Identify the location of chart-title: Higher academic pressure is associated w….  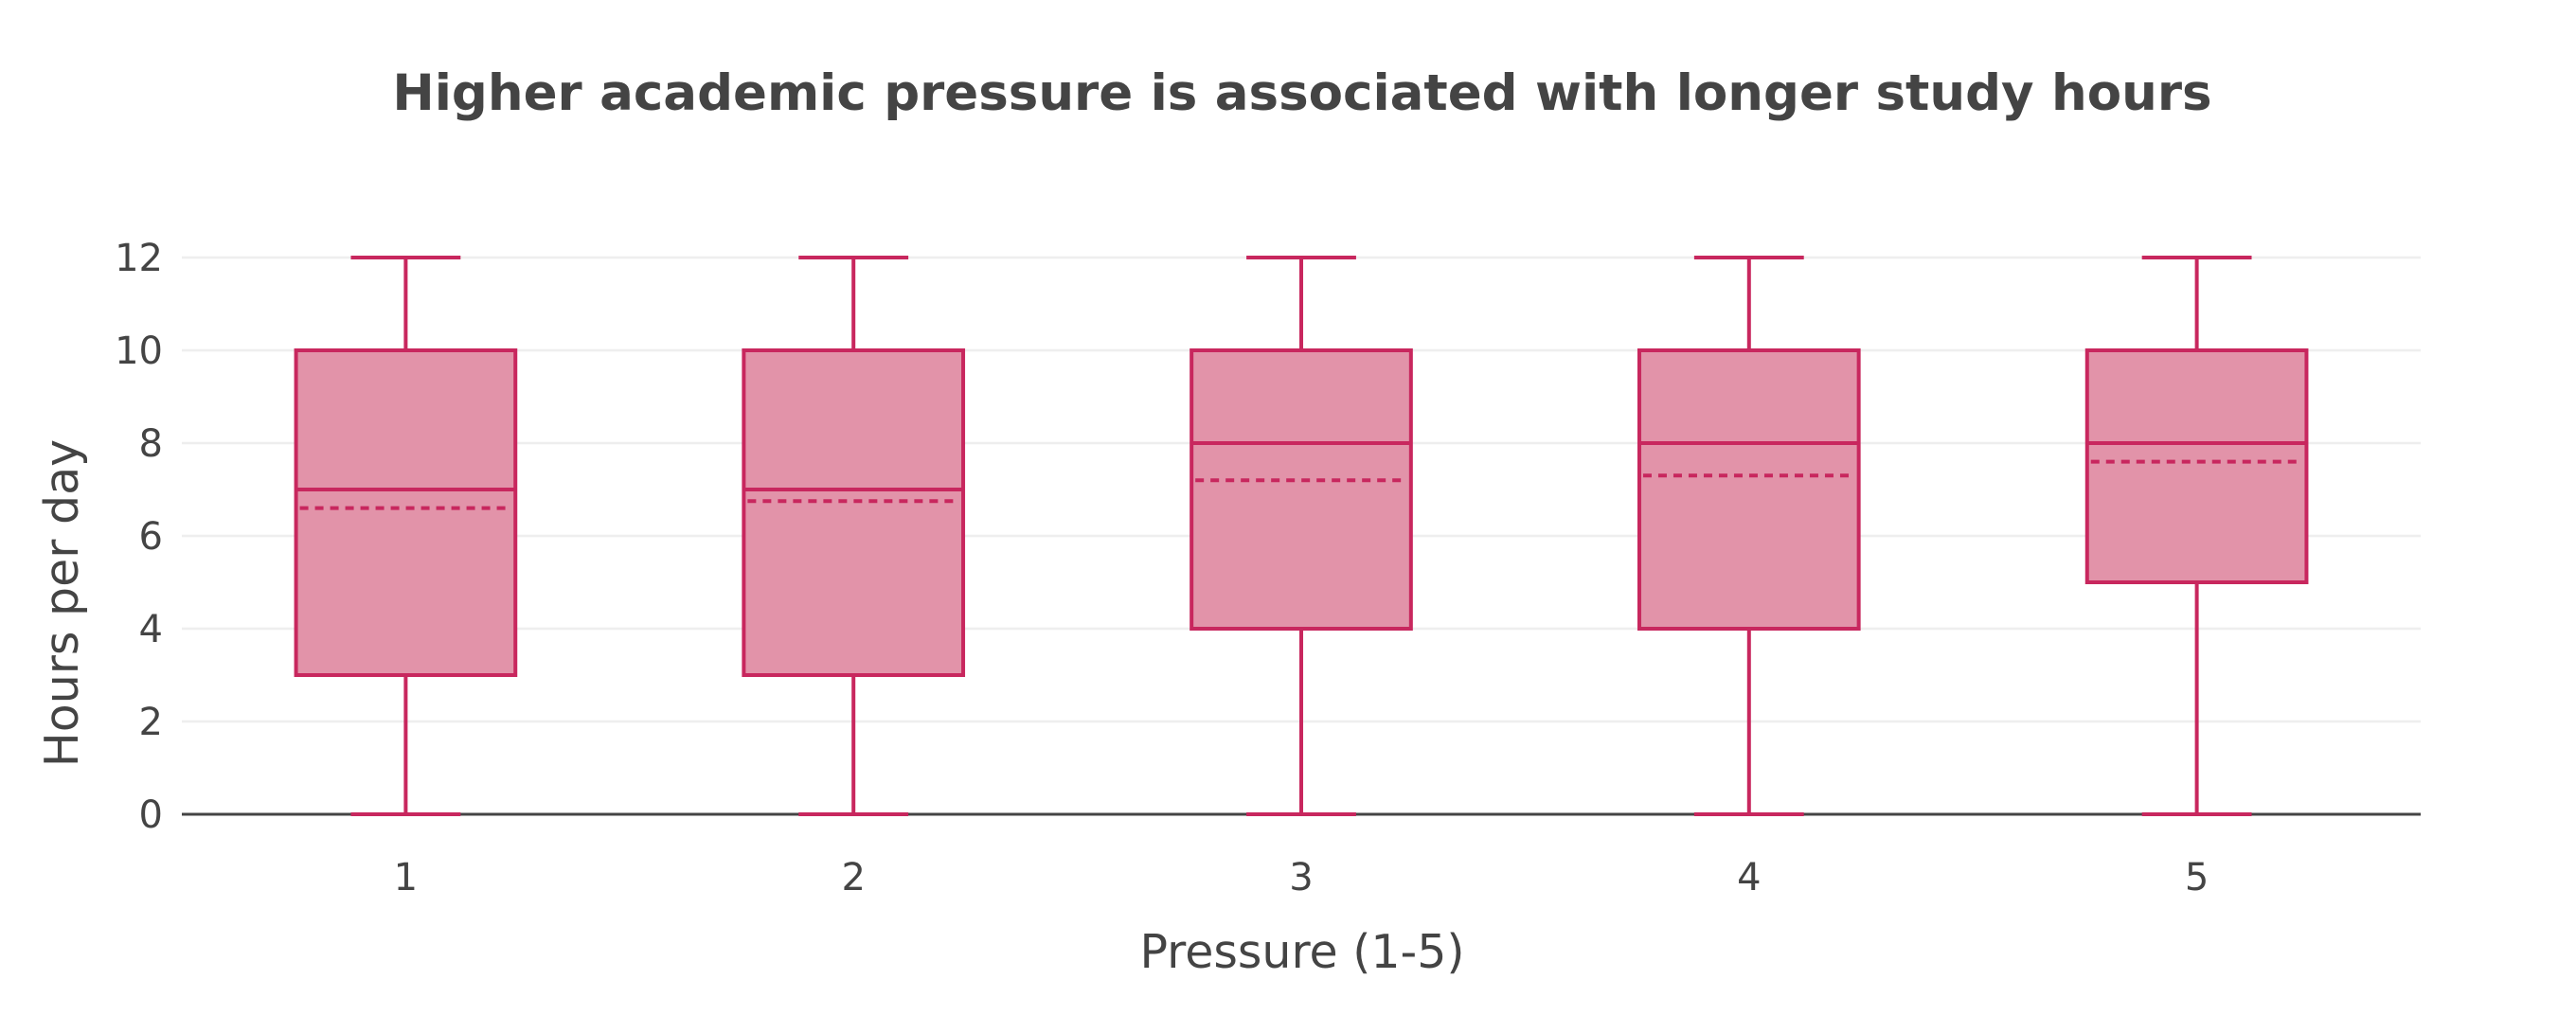
(1301, 93).